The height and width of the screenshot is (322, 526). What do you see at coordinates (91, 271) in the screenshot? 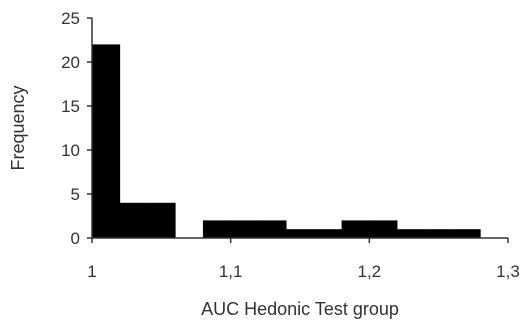
I see `x-tick-label: 1` at bounding box center [91, 271].